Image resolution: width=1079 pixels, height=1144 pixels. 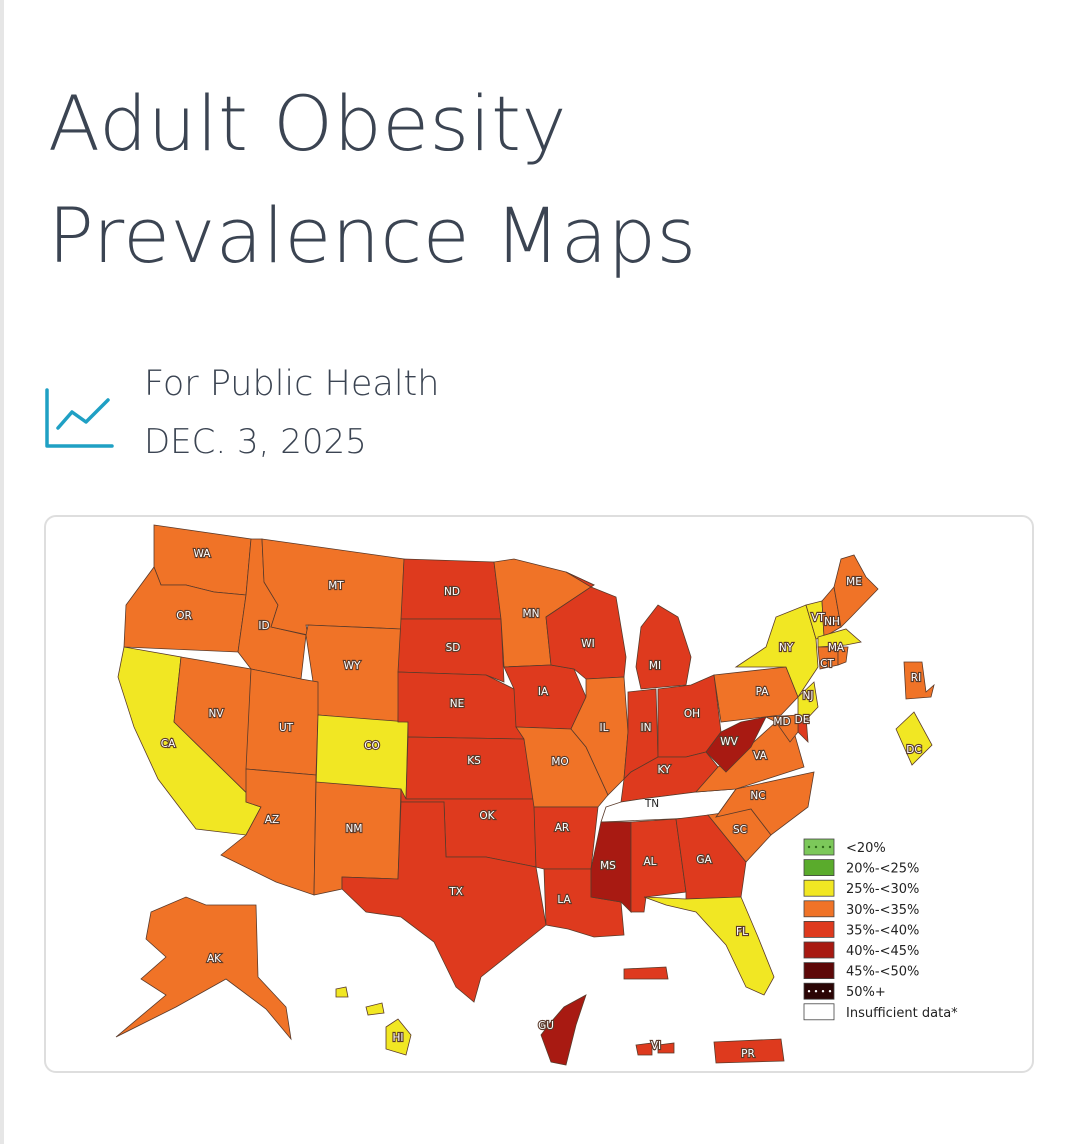 What do you see at coordinates (882, 869) in the screenshot?
I see `legend-label-20_25: 20%-<25%` at bounding box center [882, 869].